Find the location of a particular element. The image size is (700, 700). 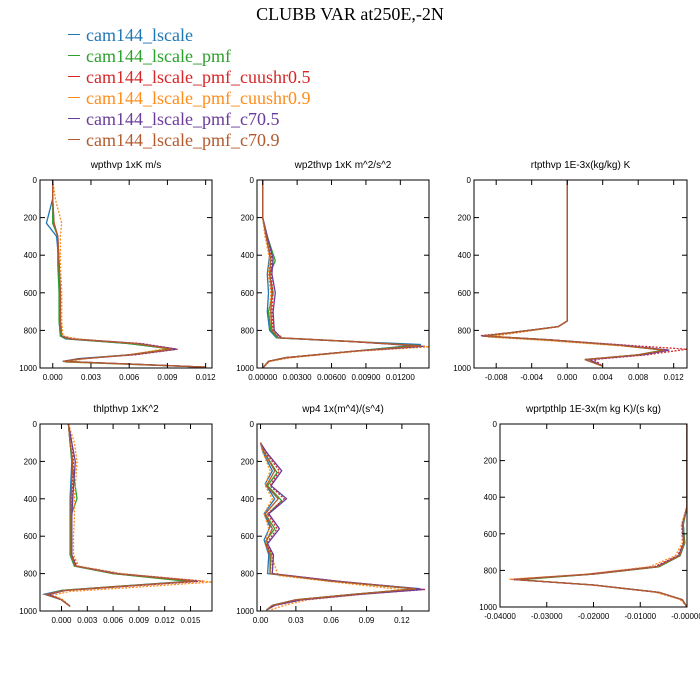

x-tick-label: 0.008 is located at coordinates (638, 377).